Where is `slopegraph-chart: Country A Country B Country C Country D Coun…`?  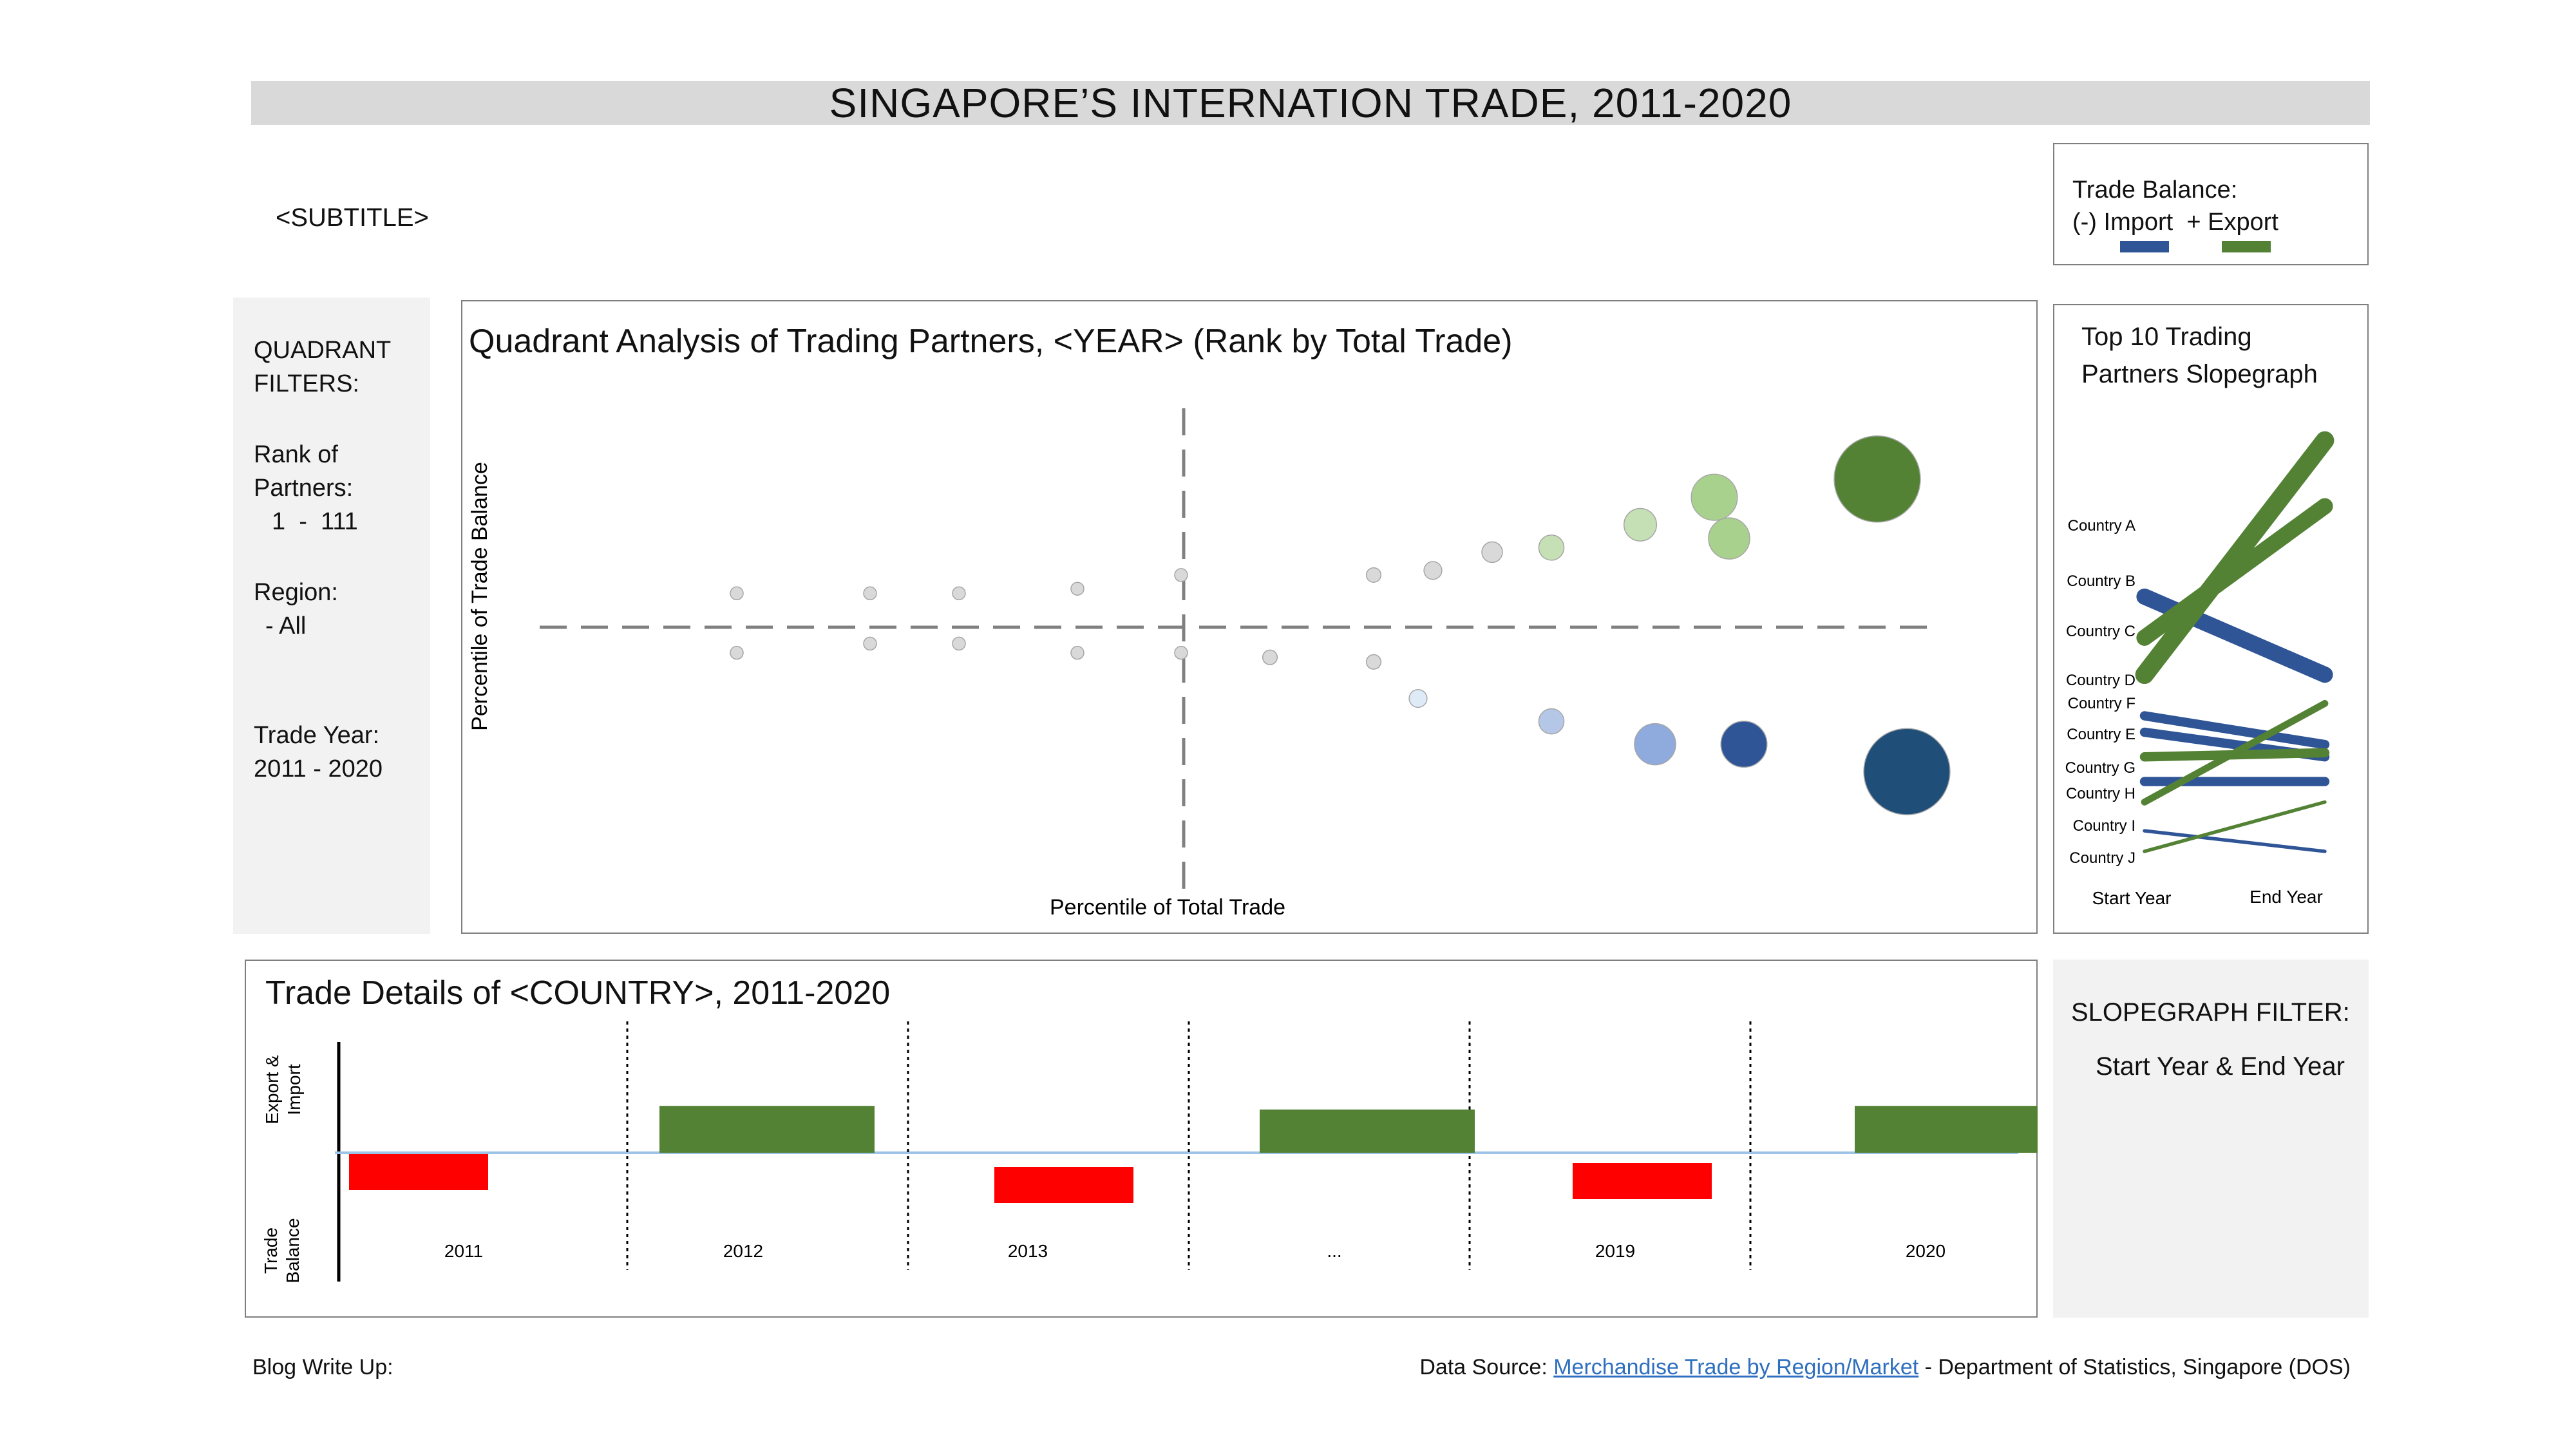 slopegraph-chart: Country A Country B Country C Country D Coun… is located at coordinates (2200, 669).